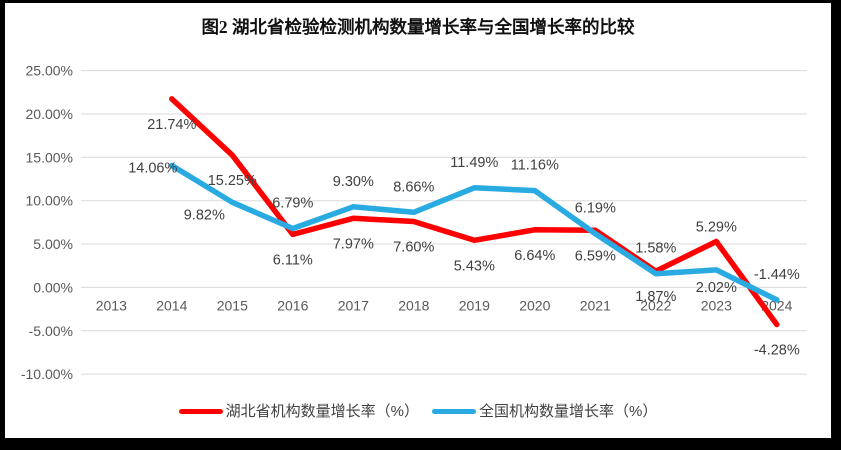 This screenshot has width=841, height=450. What do you see at coordinates (49, 201) in the screenshot?
I see `y-axis-tick-label: 10.00%` at bounding box center [49, 201].